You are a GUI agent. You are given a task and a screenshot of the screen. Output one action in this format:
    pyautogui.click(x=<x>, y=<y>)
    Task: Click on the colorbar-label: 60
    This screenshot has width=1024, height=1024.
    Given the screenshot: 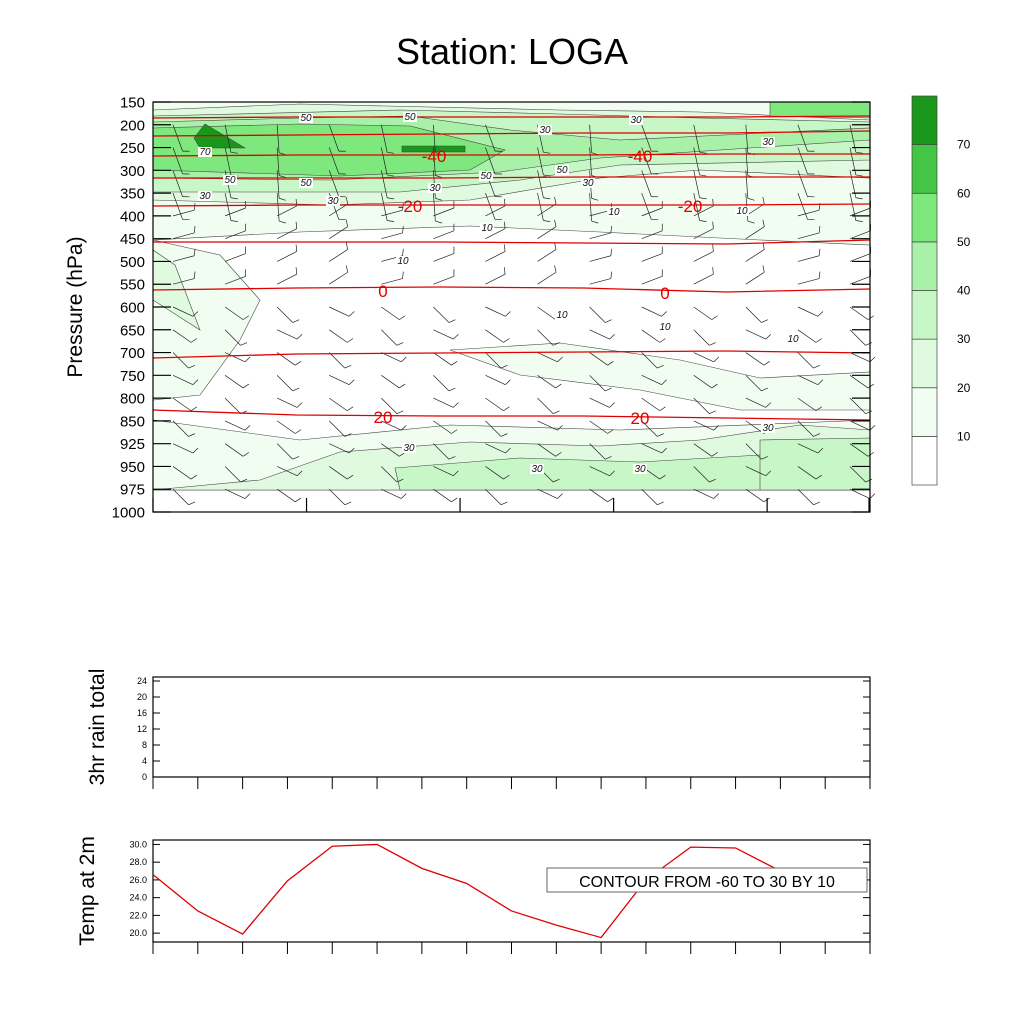 What is the action you would take?
    pyautogui.click(x=964, y=193)
    